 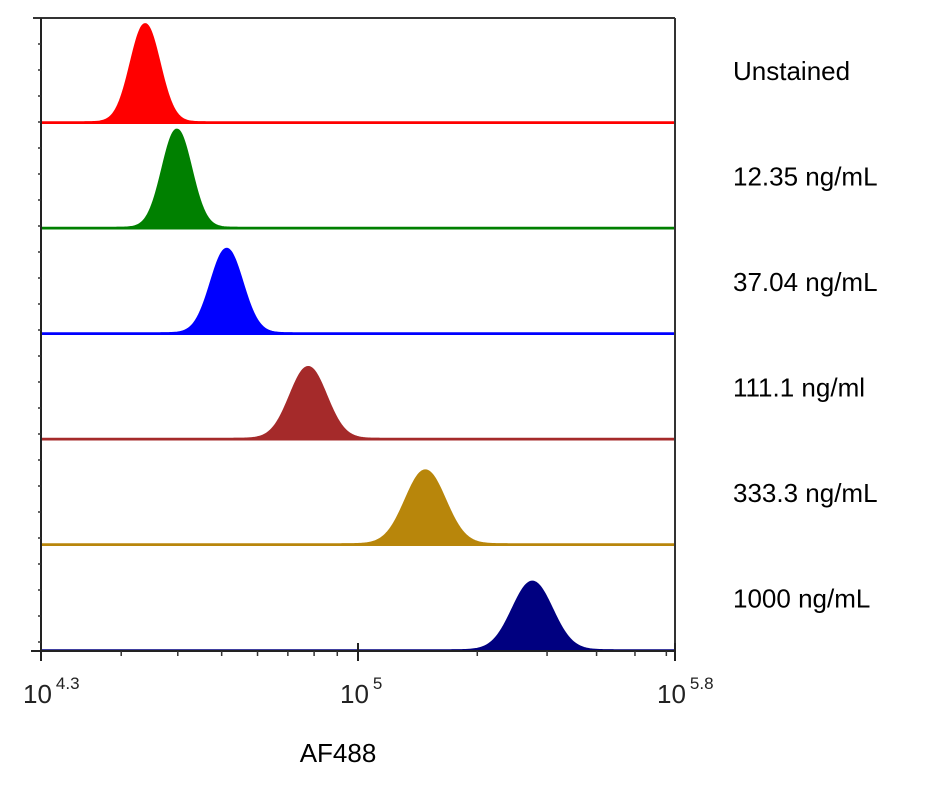 What do you see at coordinates (799, 388) in the screenshot?
I see `series-label: 111.1 ng/ml` at bounding box center [799, 388].